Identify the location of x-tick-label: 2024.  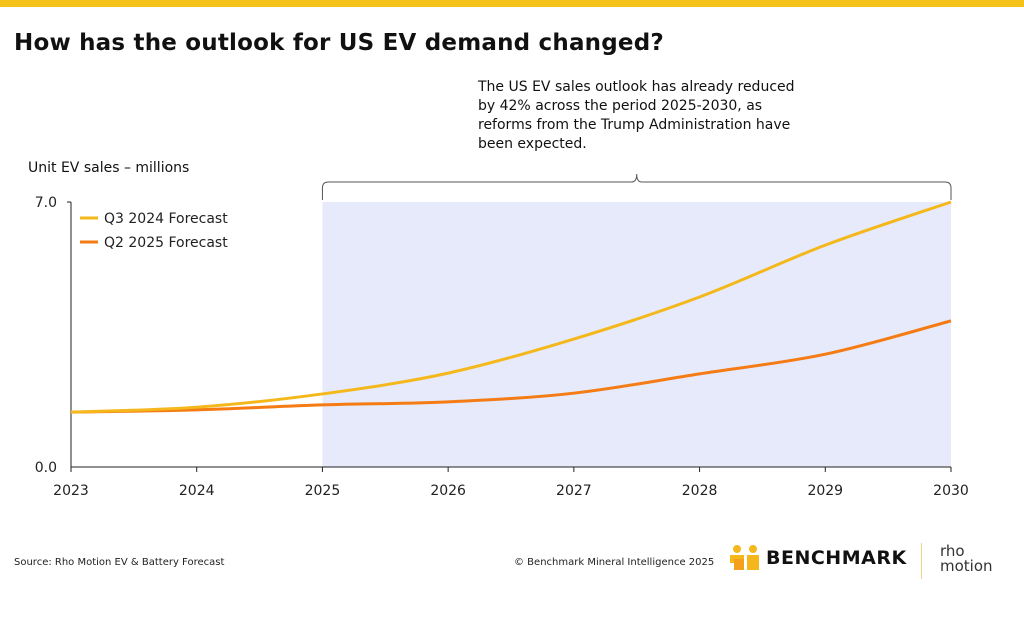
(197, 491).